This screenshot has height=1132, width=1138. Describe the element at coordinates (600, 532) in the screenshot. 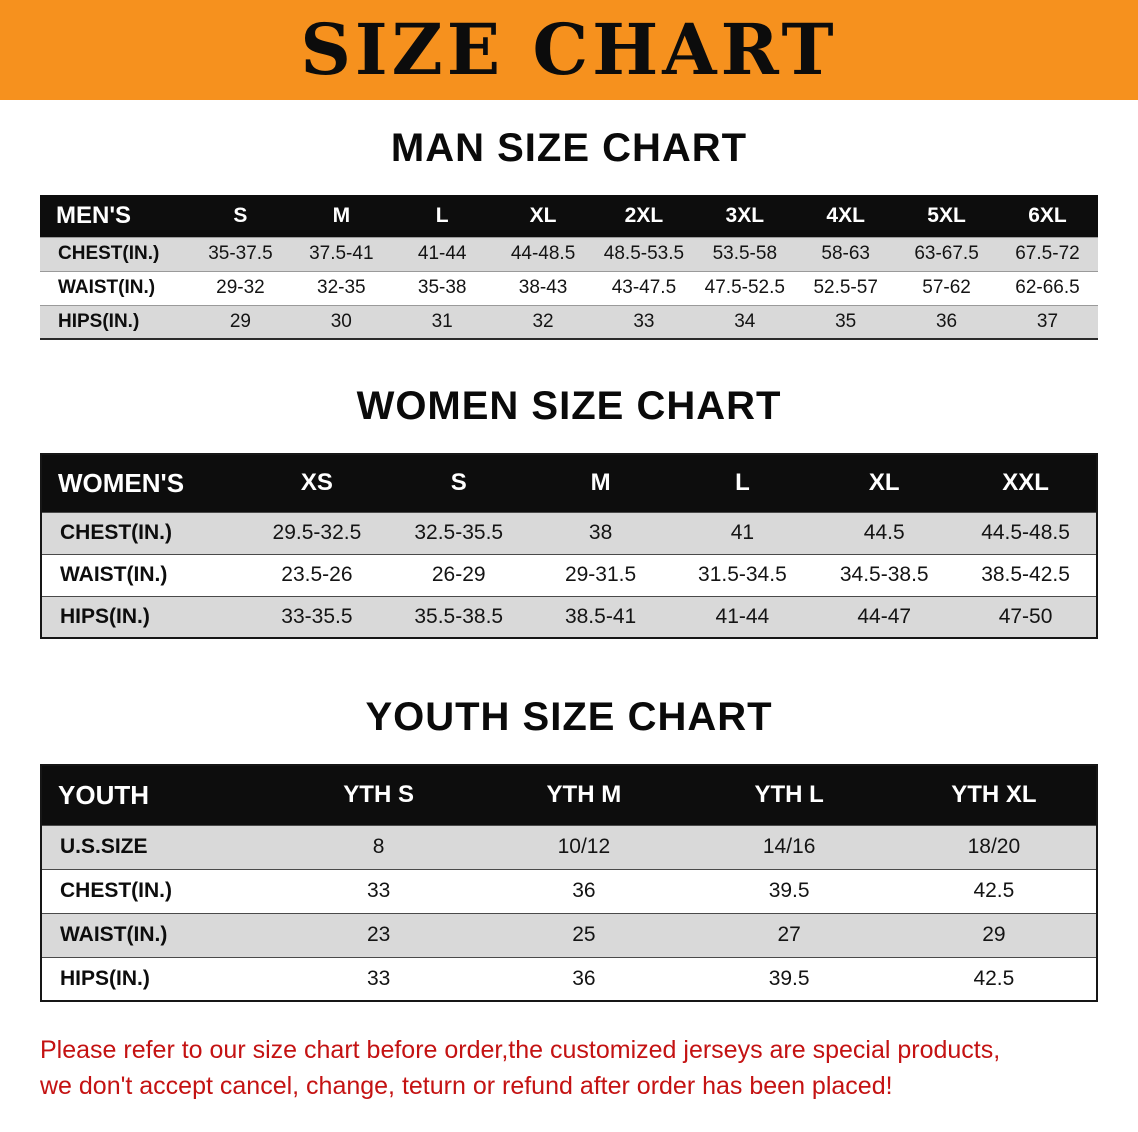

I see `table-cell: 38` at that location.